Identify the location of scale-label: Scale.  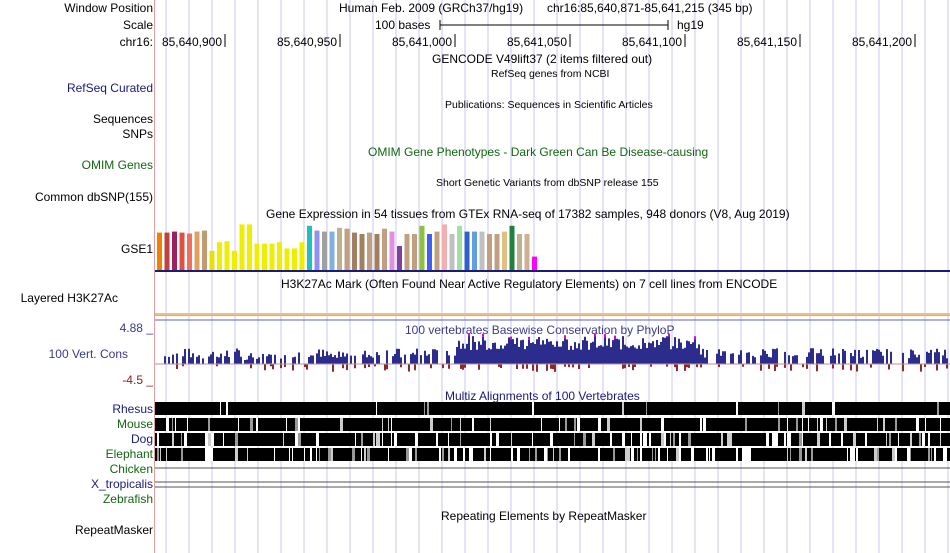
(137, 25).